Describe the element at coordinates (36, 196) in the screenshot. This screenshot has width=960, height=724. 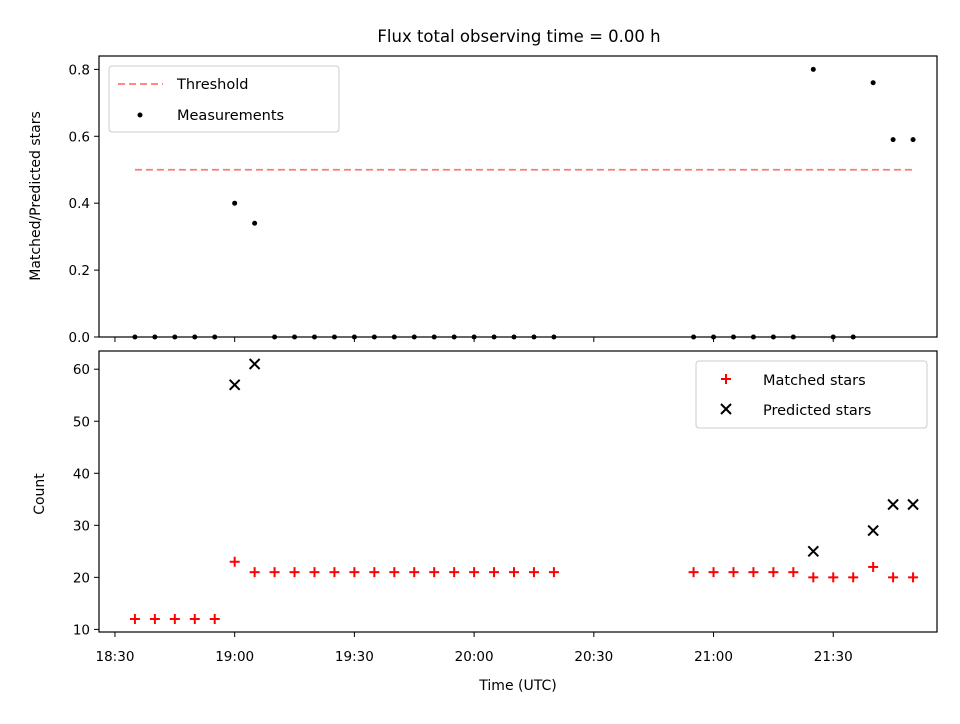
I see `top-y-axis-label: Matched/Predicted stars` at that location.